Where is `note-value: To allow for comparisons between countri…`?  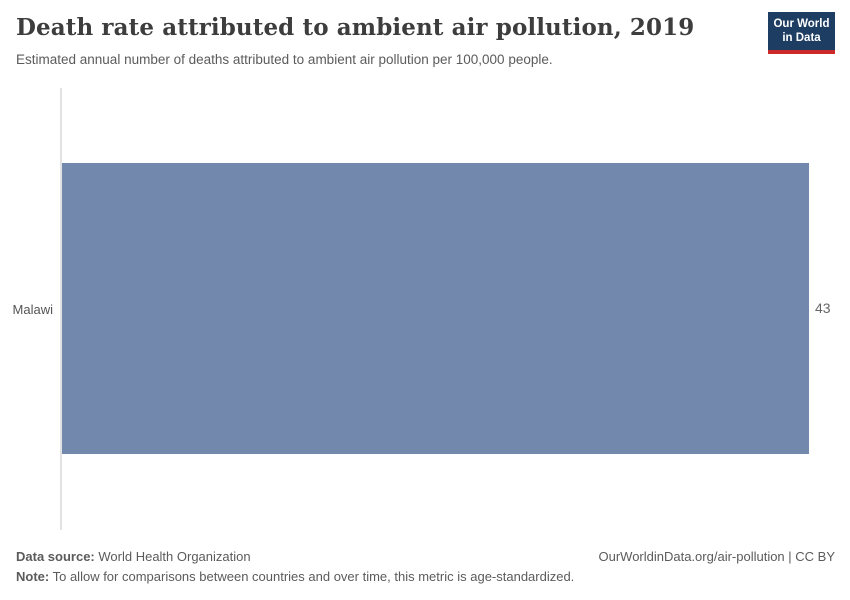
note-value: To allow for comparisons between countri… is located at coordinates (313, 576).